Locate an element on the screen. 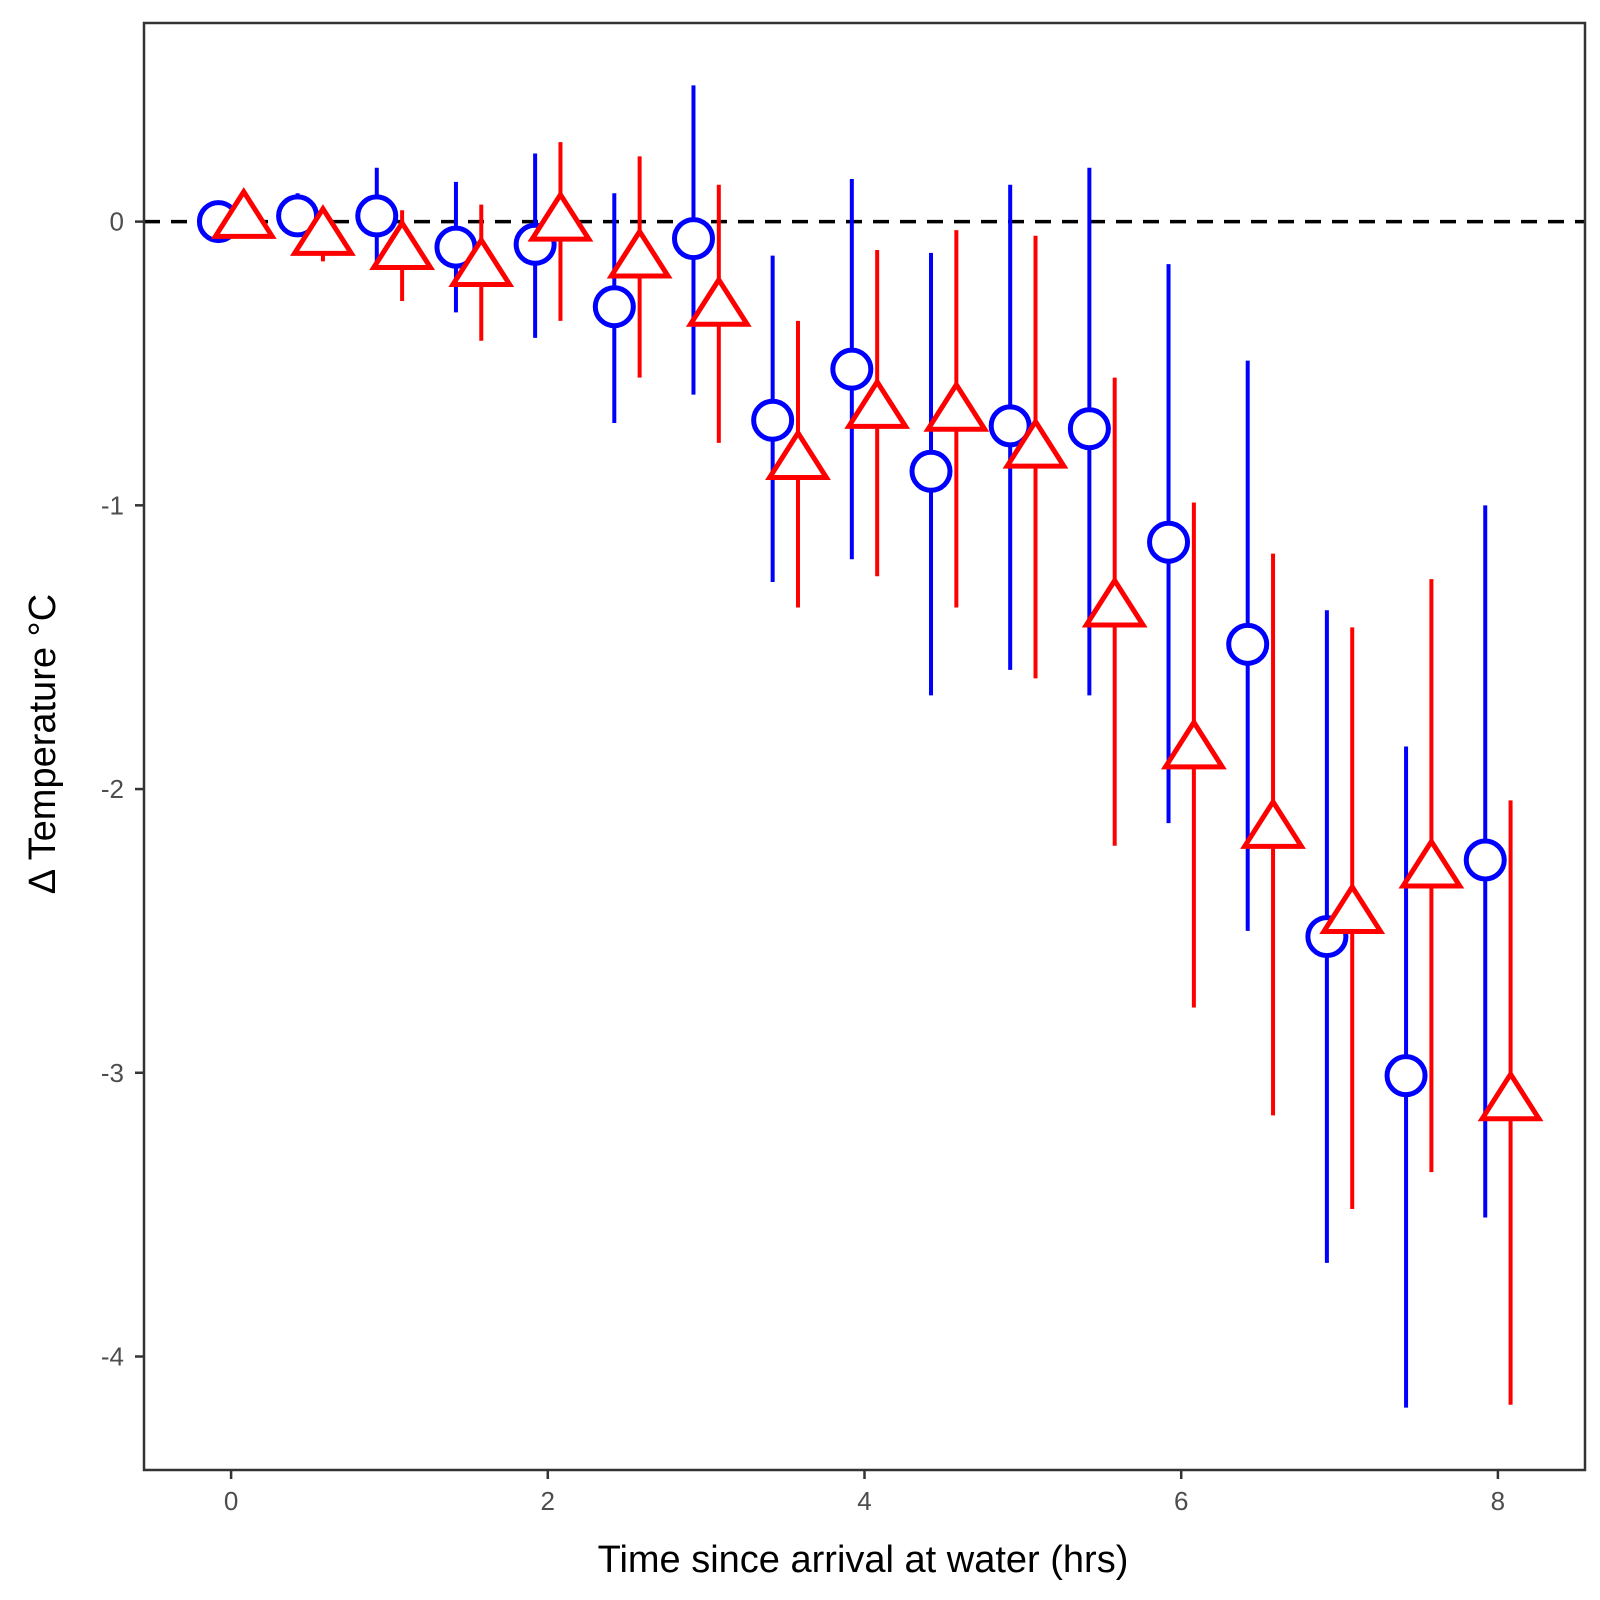 The width and height of the screenshot is (1600, 1600). x-tick-label: 6 is located at coordinates (1181, 1501).